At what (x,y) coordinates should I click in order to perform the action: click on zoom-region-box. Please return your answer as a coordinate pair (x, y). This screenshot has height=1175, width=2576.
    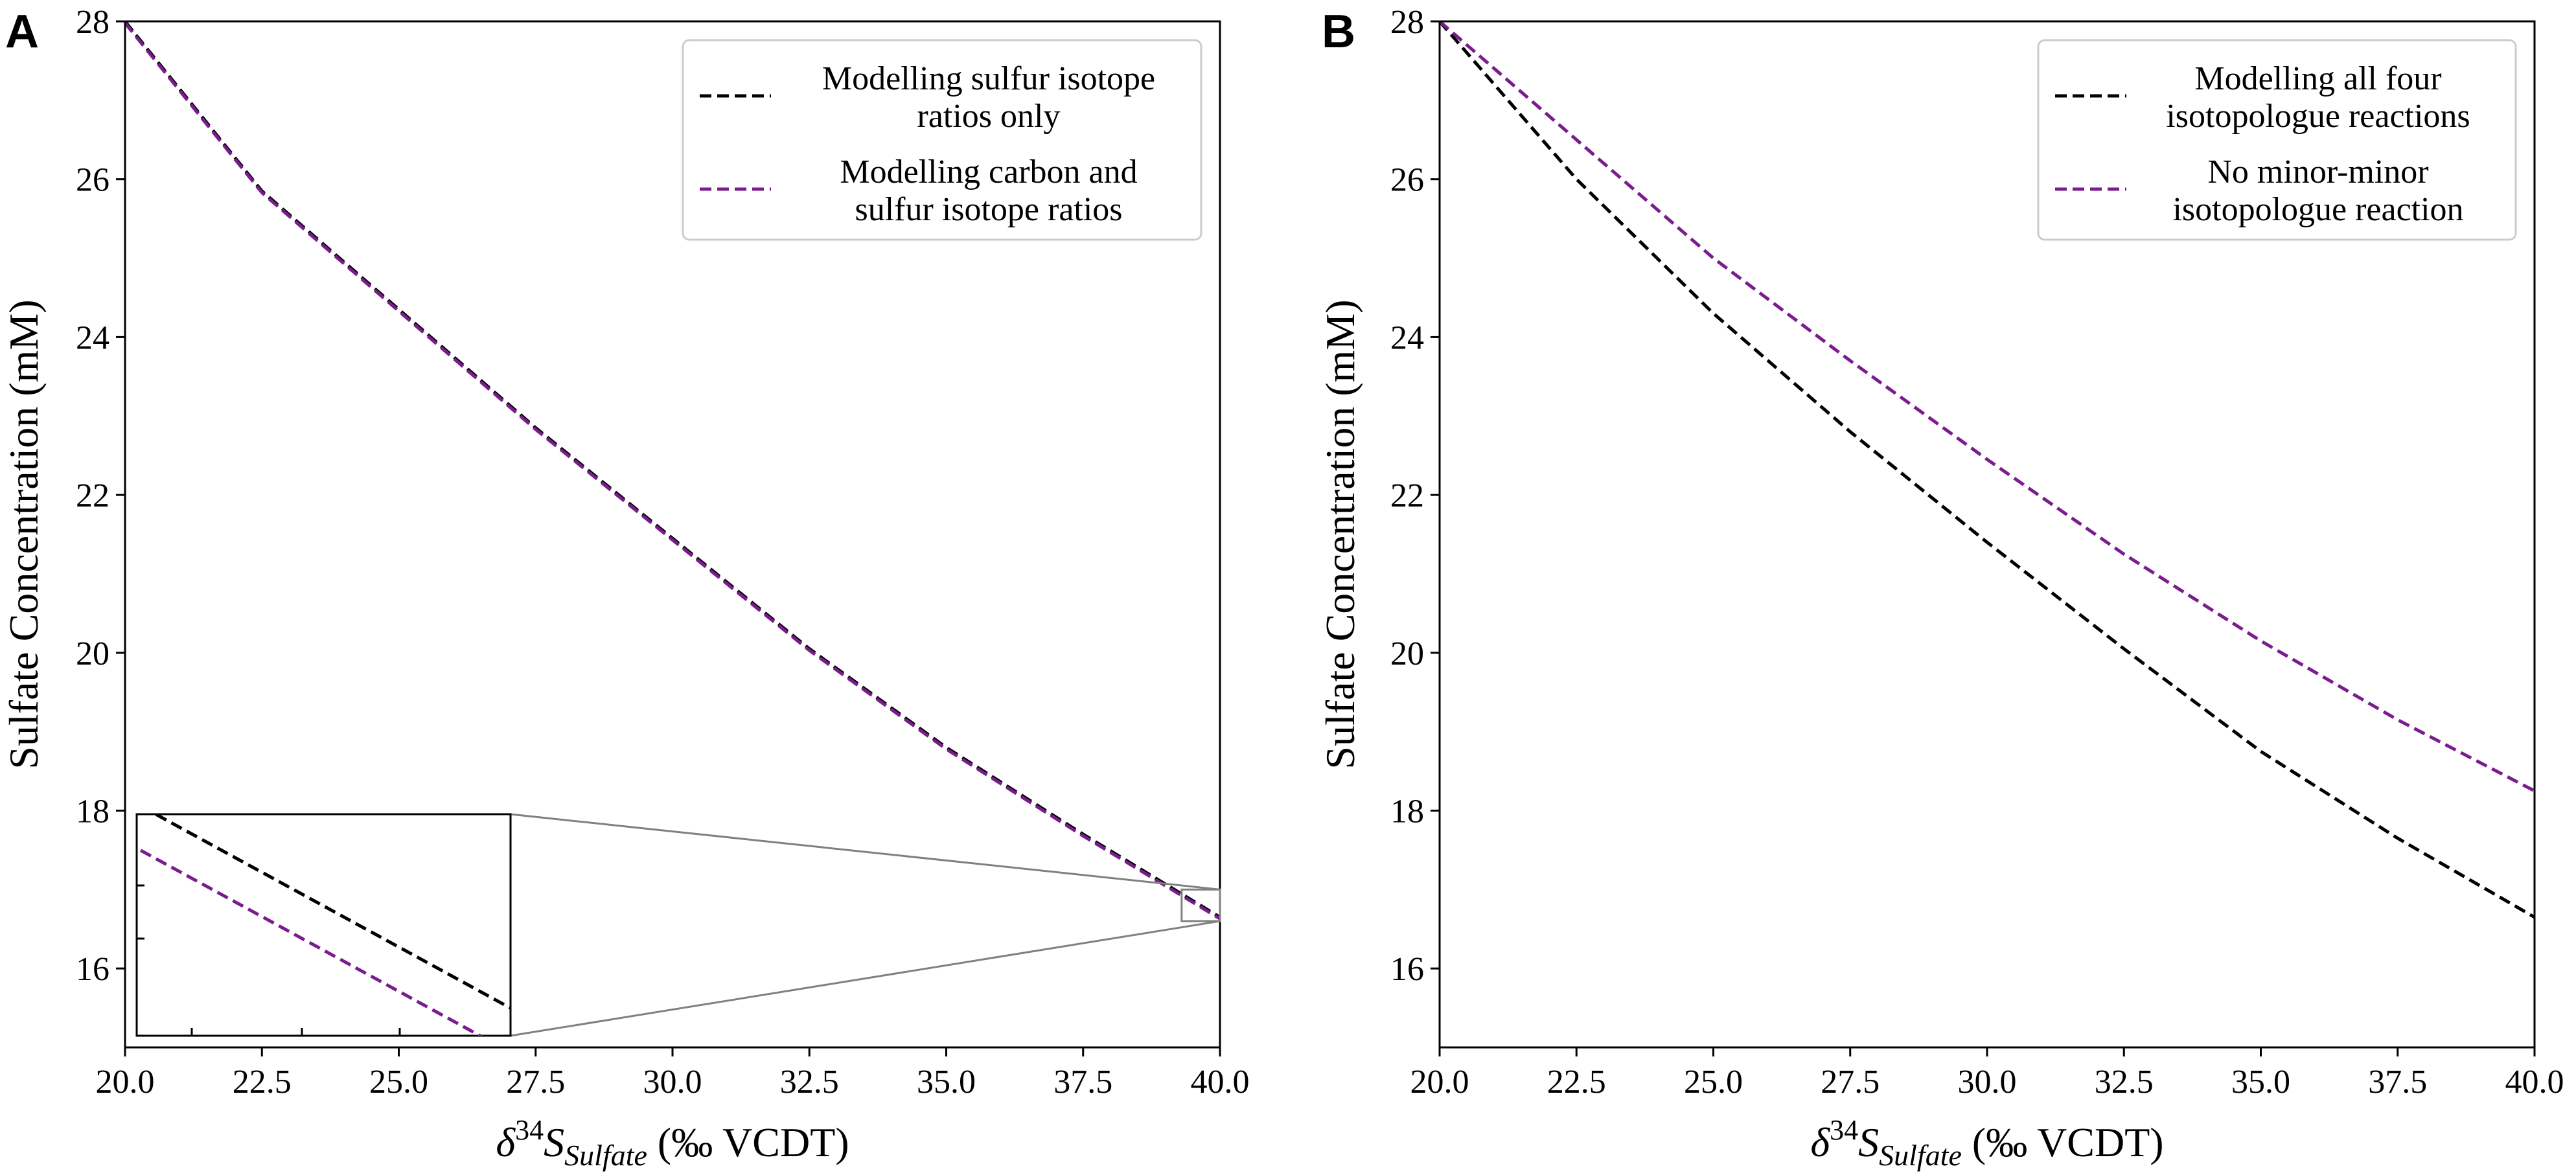
    Looking at the image, I should click on (1200, 905).